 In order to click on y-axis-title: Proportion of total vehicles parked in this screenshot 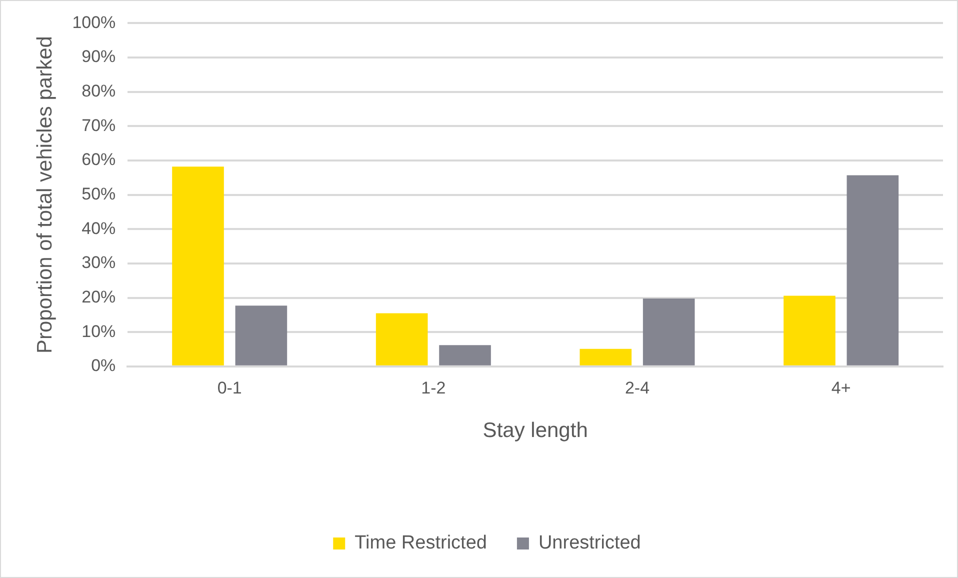, I will do `click(44, 195)`.